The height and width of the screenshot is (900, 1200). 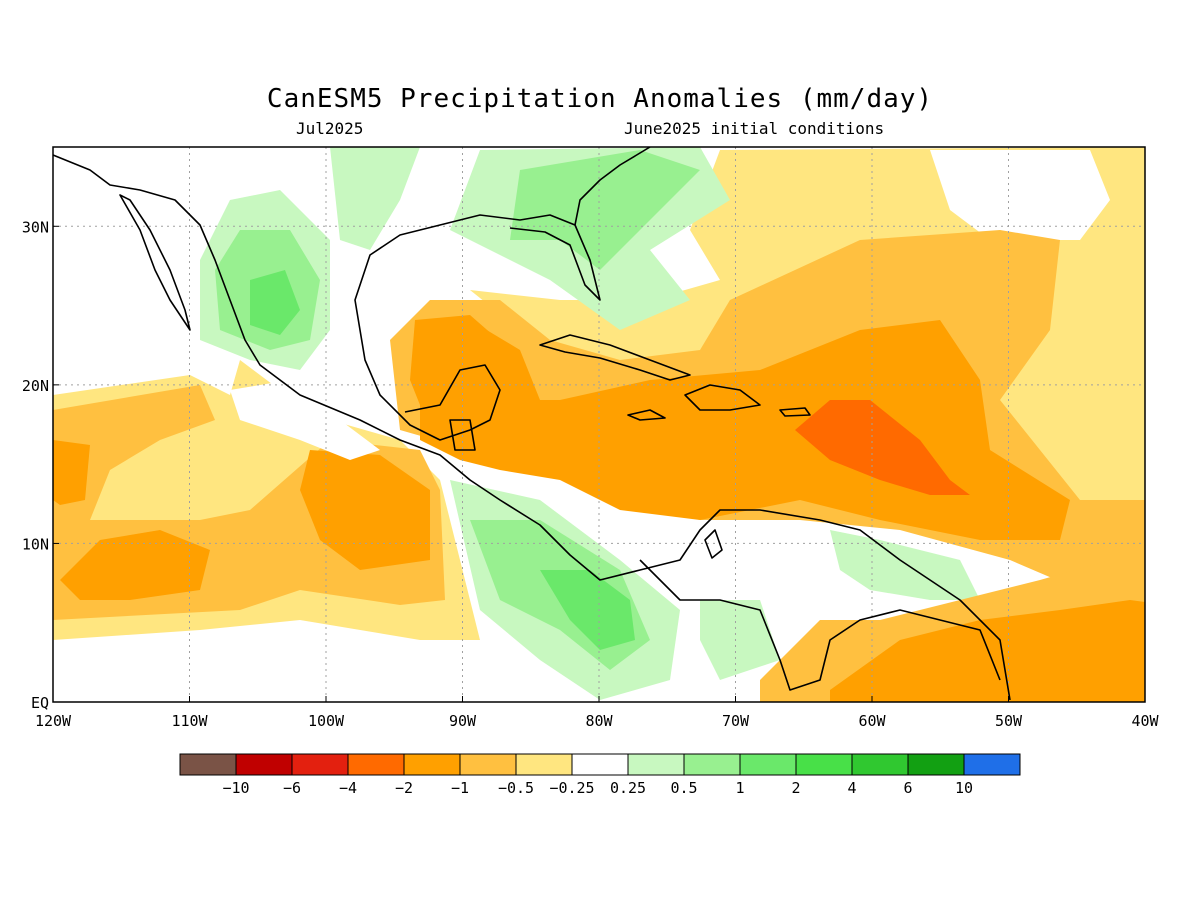 What do you see at coordinates (739, 788) in the screenshot?
I see `colorbar-label: 1` at bounding box center [739, 788].